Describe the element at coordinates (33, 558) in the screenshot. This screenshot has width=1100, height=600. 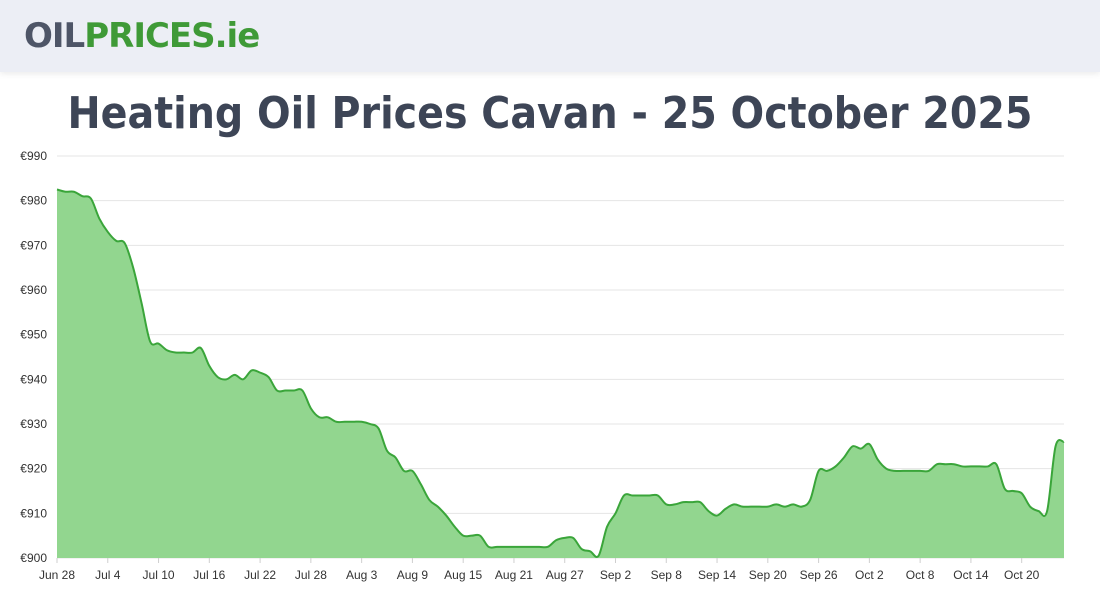
I see `y-tick-label: €900` at that location.